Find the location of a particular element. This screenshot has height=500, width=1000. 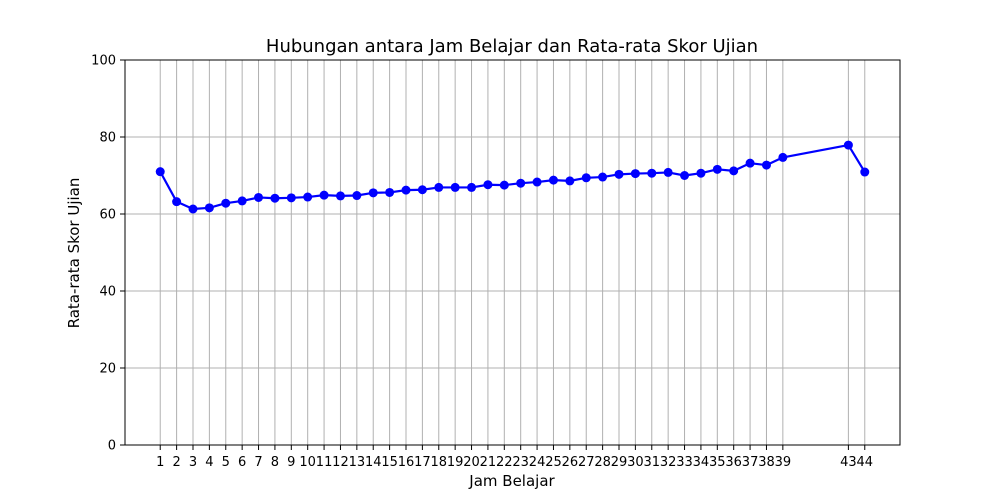

y-tick-label: 0 is located at coordinates (112, 446).